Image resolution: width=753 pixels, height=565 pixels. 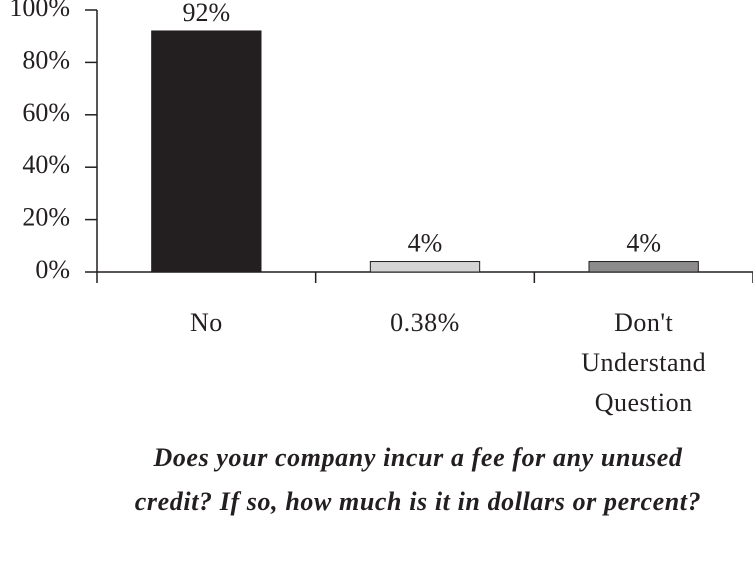 What do you see at coordinates (46, 112) in the screenshot?
I see `y-tick-label: 60%` at bounding box center [46, 112].